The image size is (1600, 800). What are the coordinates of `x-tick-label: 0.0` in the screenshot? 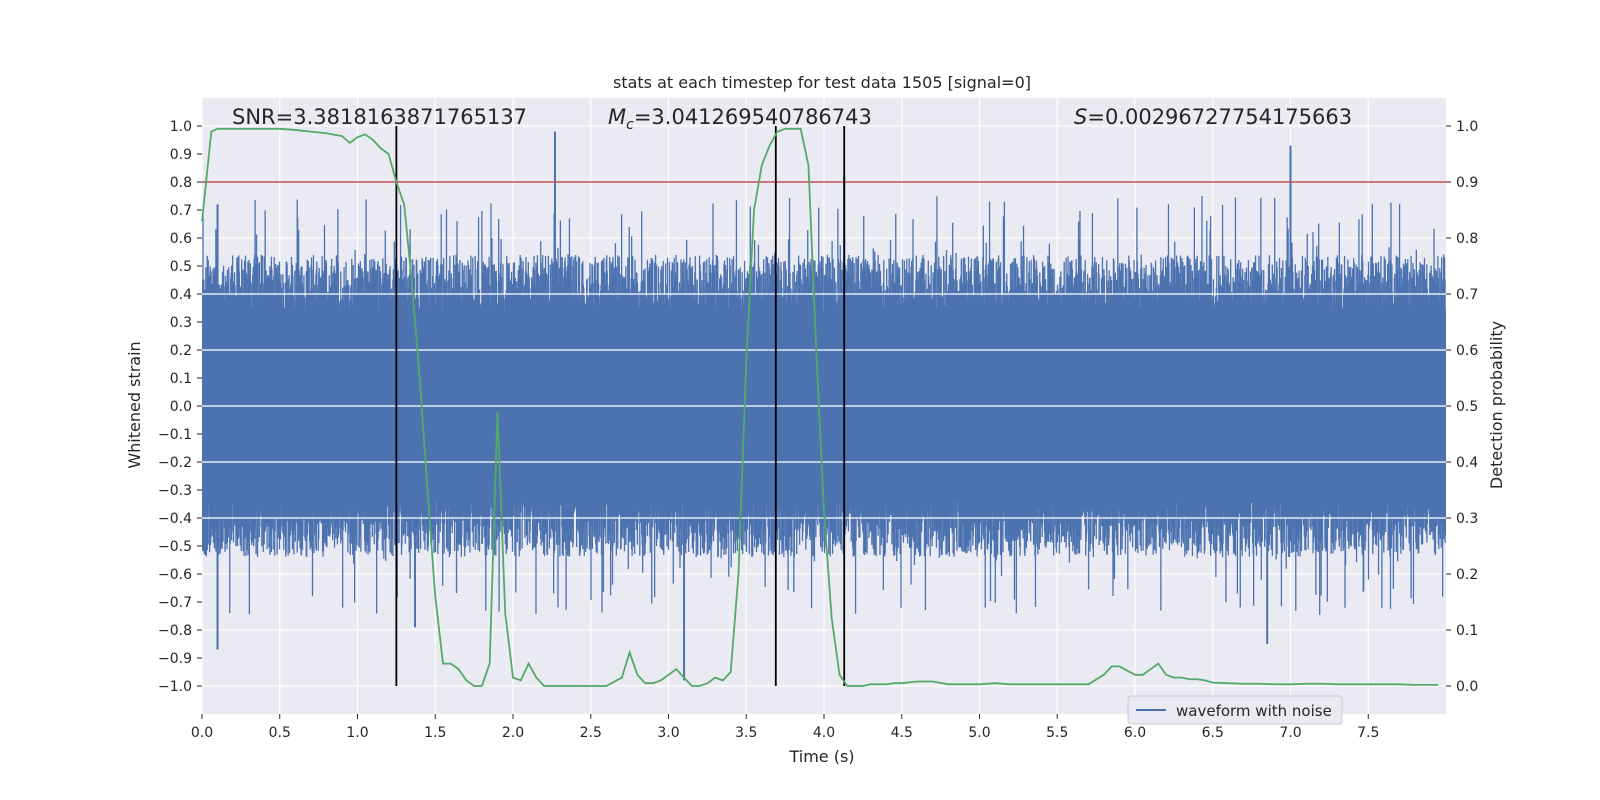 It's located at (202, 733).